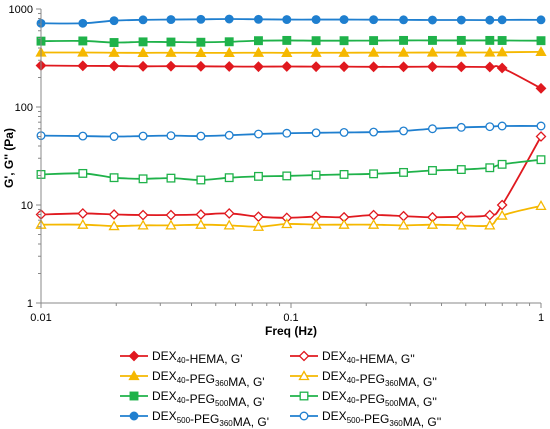 The width and height of the screenshot is (550, 429). I want to click on legend-label: DEX40-PEG500MA, G', so click(208, 399).